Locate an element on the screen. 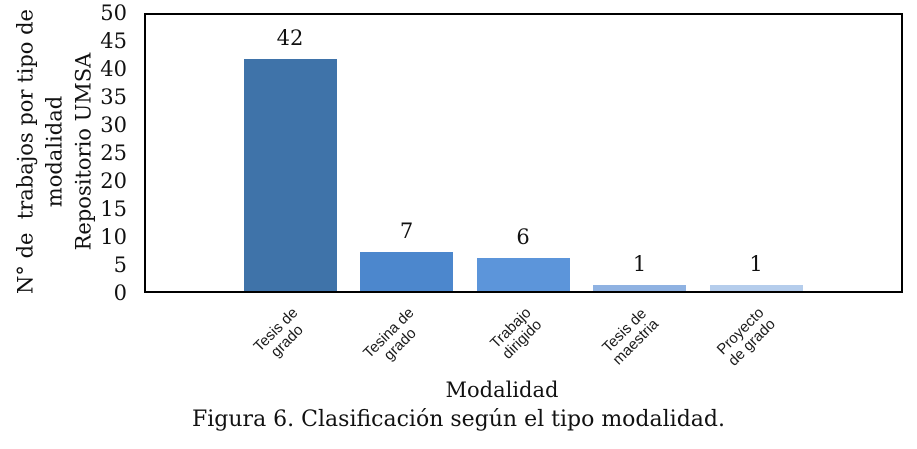  bar-value-label-1: 42 is located at coordinates (290, 38).